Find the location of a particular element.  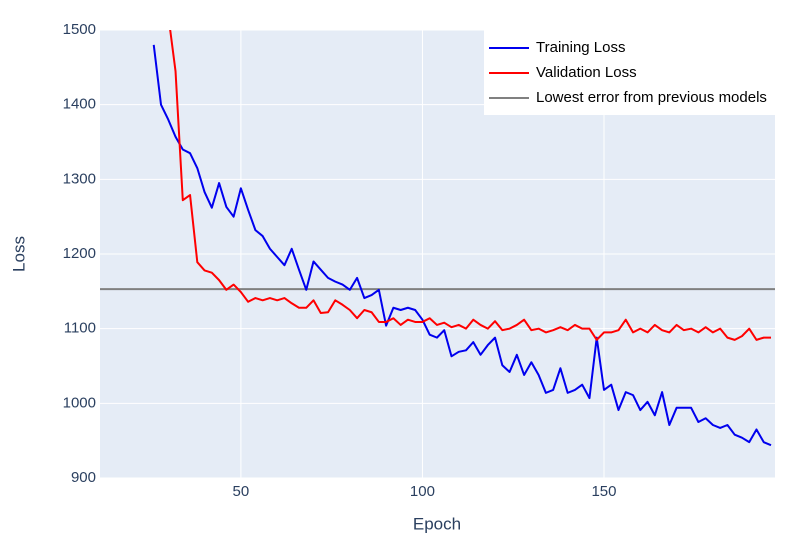

legend-label: Lowest error from previous models is located at coordinates (651, 97).